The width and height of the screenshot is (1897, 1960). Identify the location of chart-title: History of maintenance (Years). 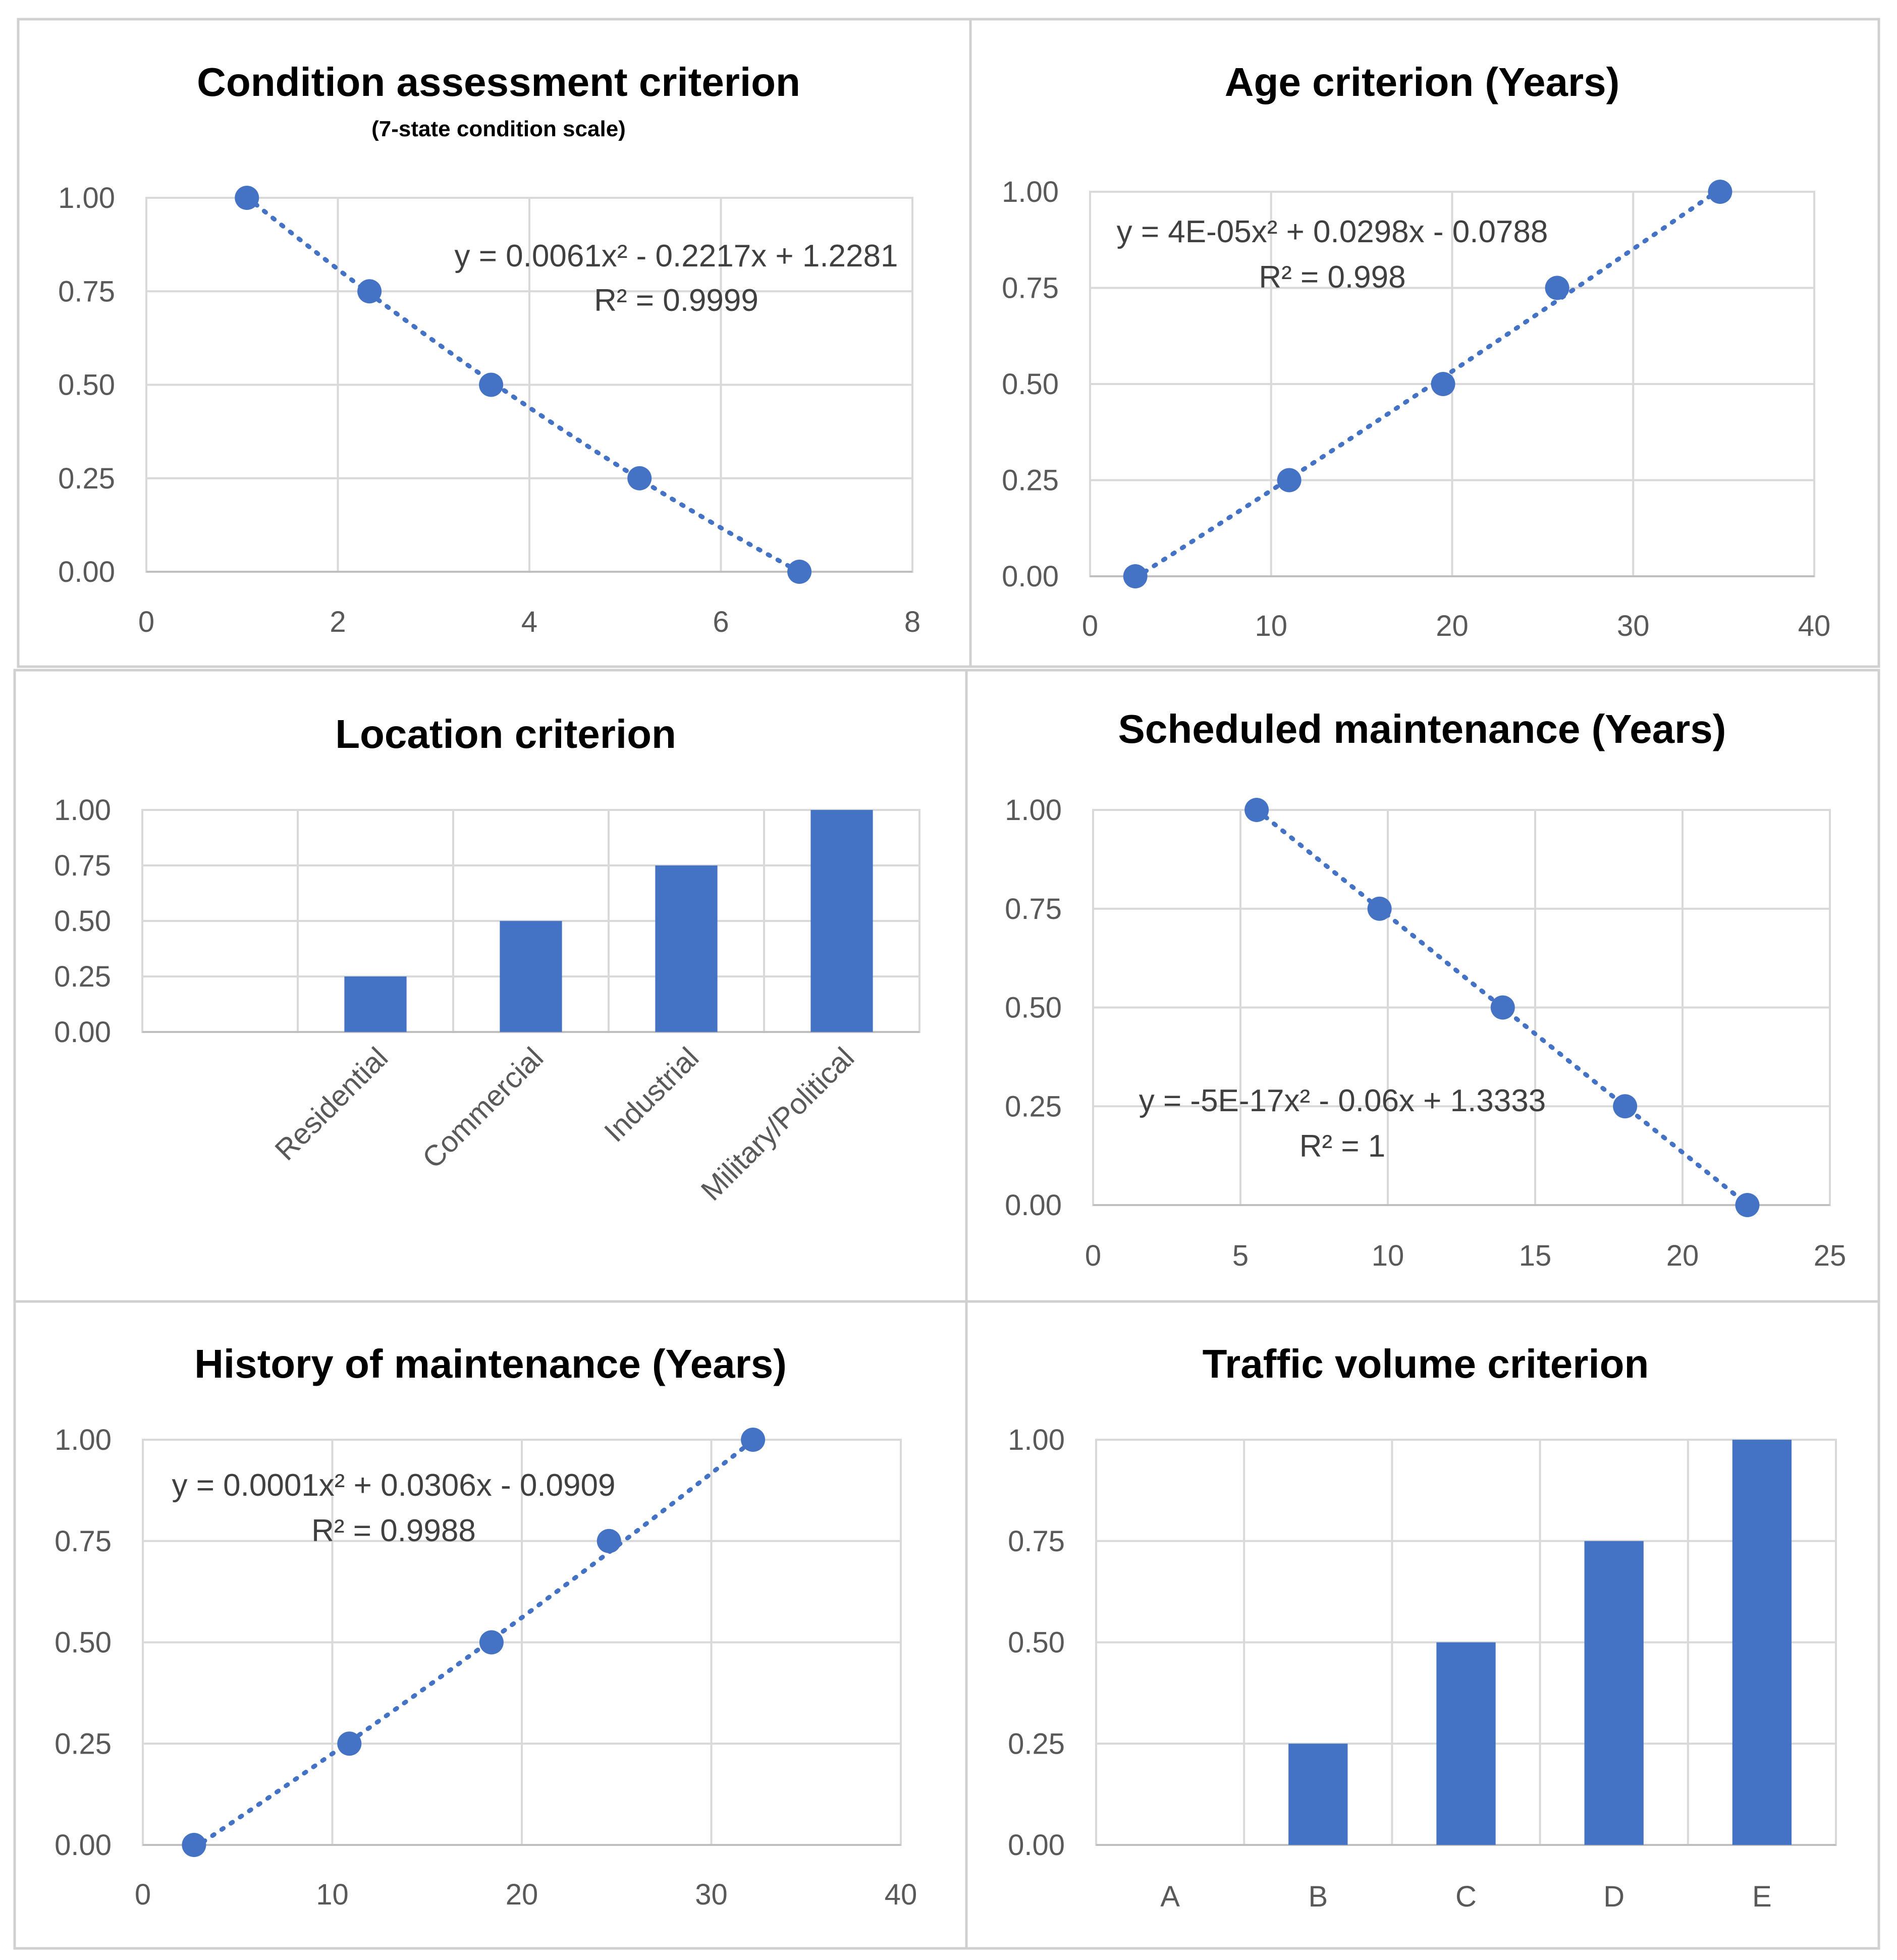
(490, 1363).